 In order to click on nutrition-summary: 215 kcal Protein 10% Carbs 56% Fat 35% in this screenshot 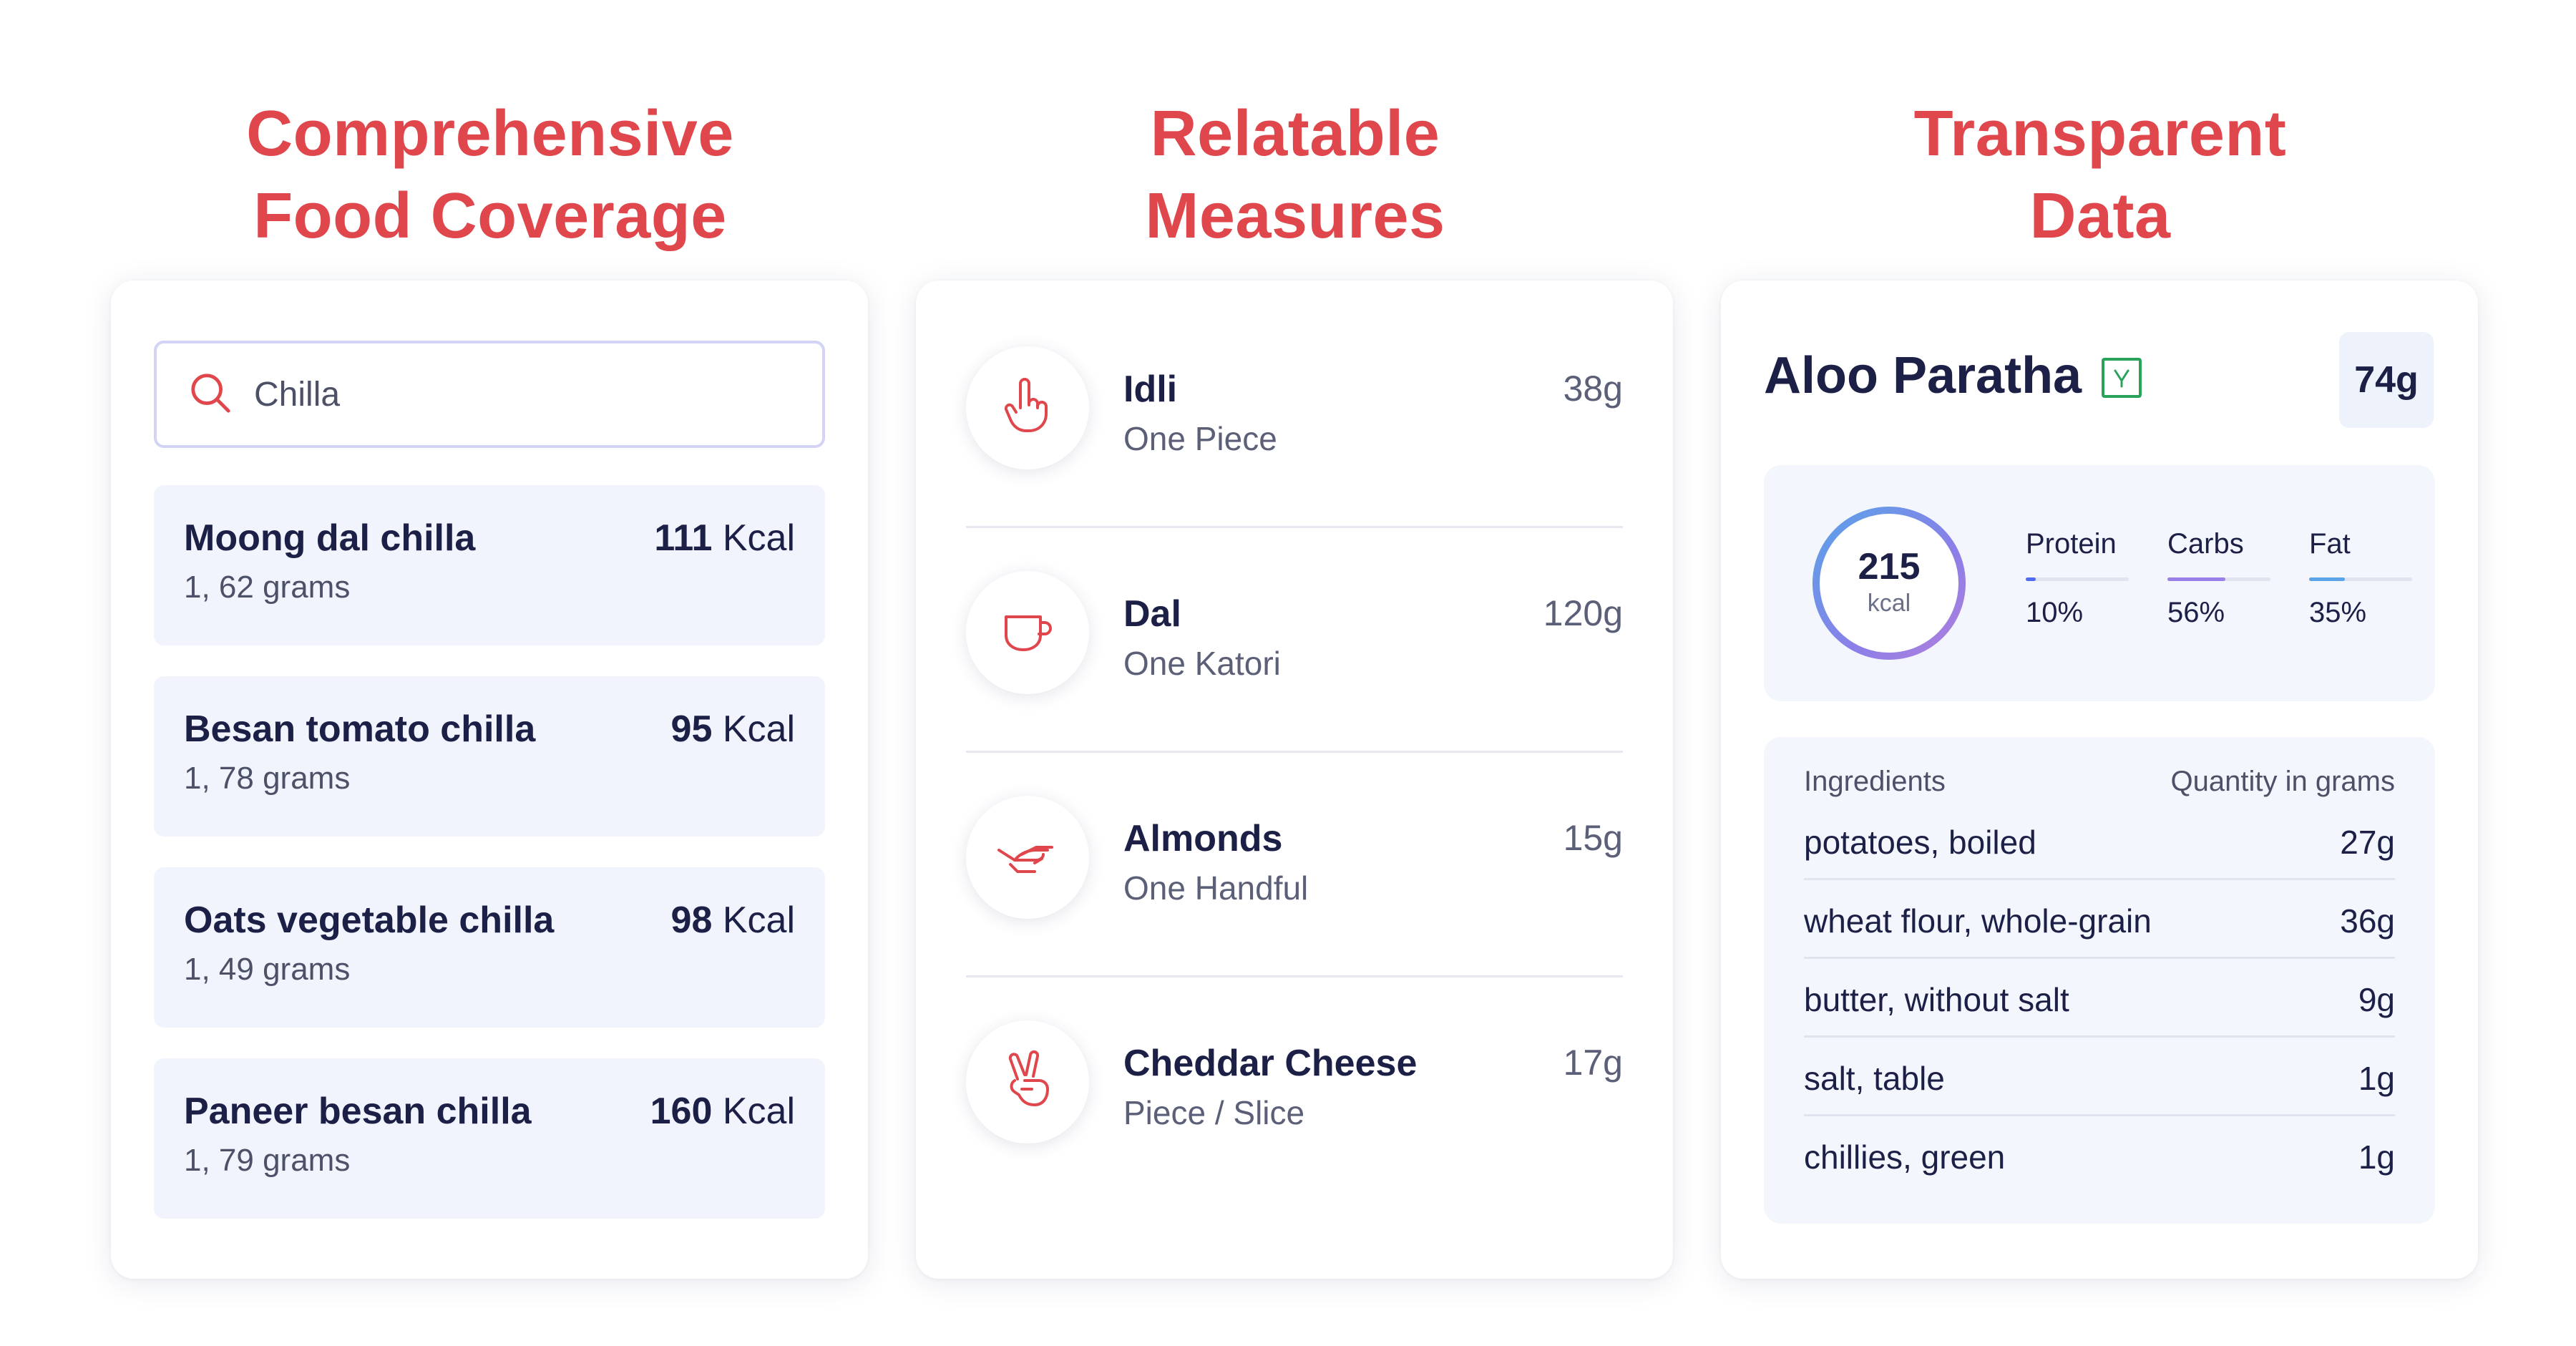, I will do `click(2099, 583)`.